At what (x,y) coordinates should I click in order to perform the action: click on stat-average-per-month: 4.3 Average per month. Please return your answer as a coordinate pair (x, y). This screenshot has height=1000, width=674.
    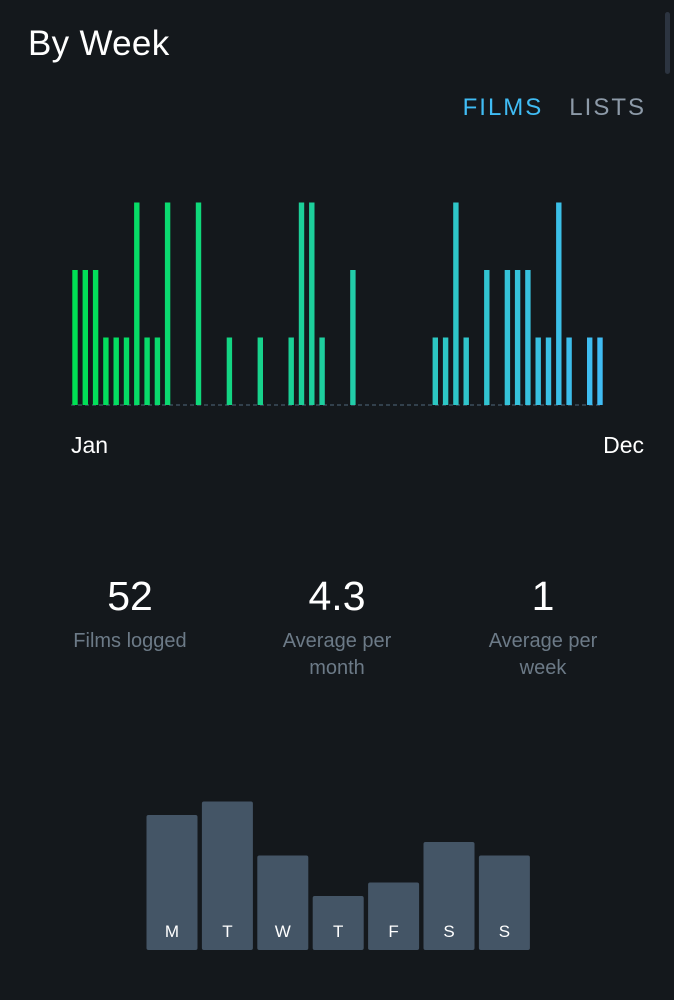
    Looking at the image, I should click on (337, 627).